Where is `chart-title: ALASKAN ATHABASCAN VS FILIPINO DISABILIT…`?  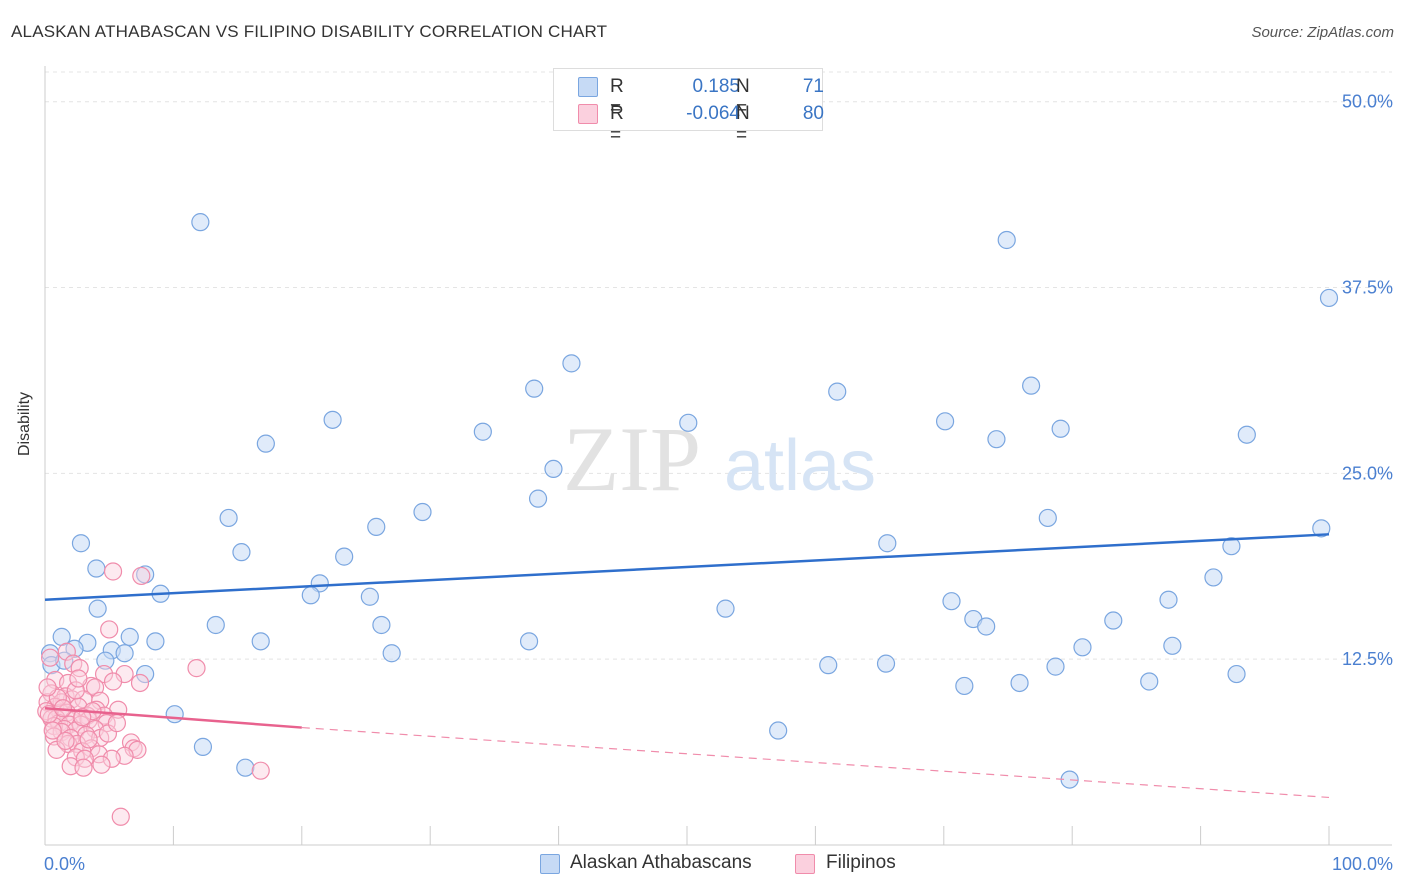
chart-title: ALASKAN ATHABASCAN VS FILIPINO DISABILIT… is located at coordinates (309, 31).